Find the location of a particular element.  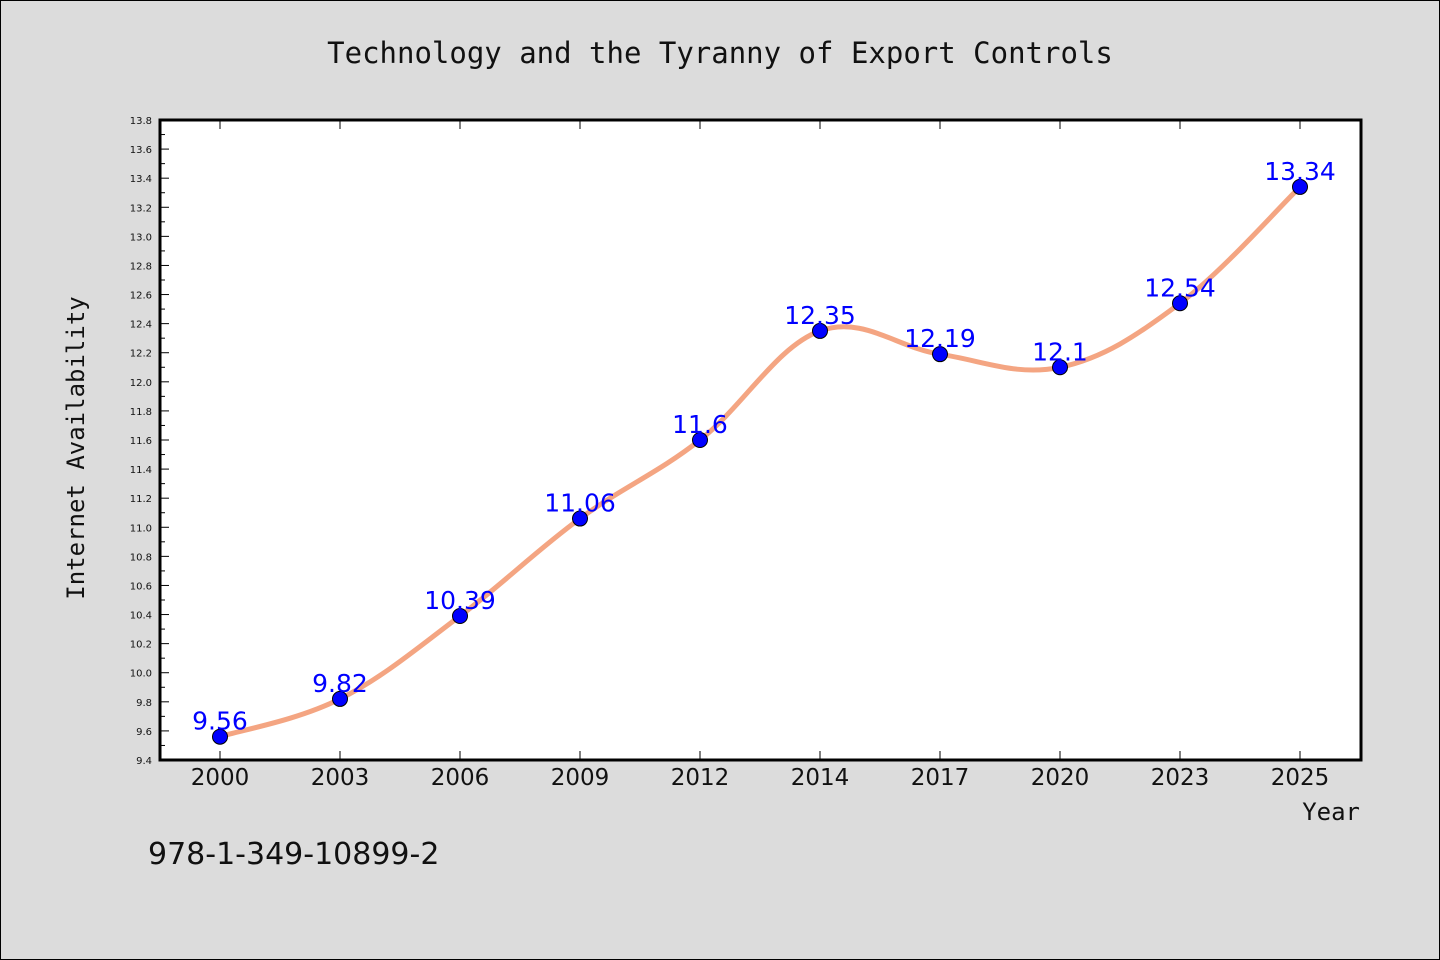

y-tick-label: 13.2 is located at coordinates (141, 208).